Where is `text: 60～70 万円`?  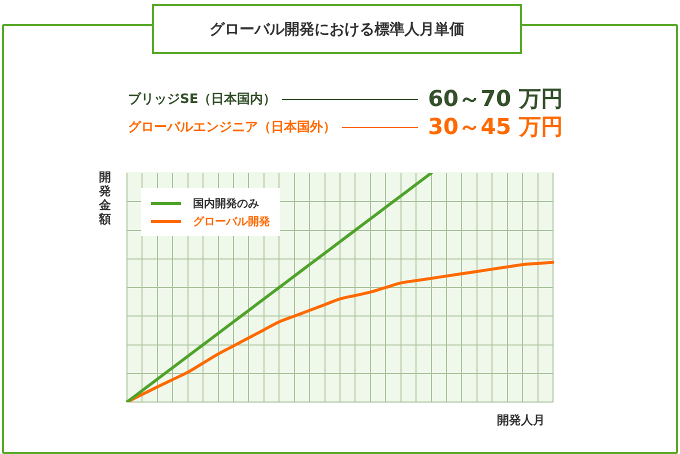
text: 60～70 万円 is located at coordinates (495, 100).